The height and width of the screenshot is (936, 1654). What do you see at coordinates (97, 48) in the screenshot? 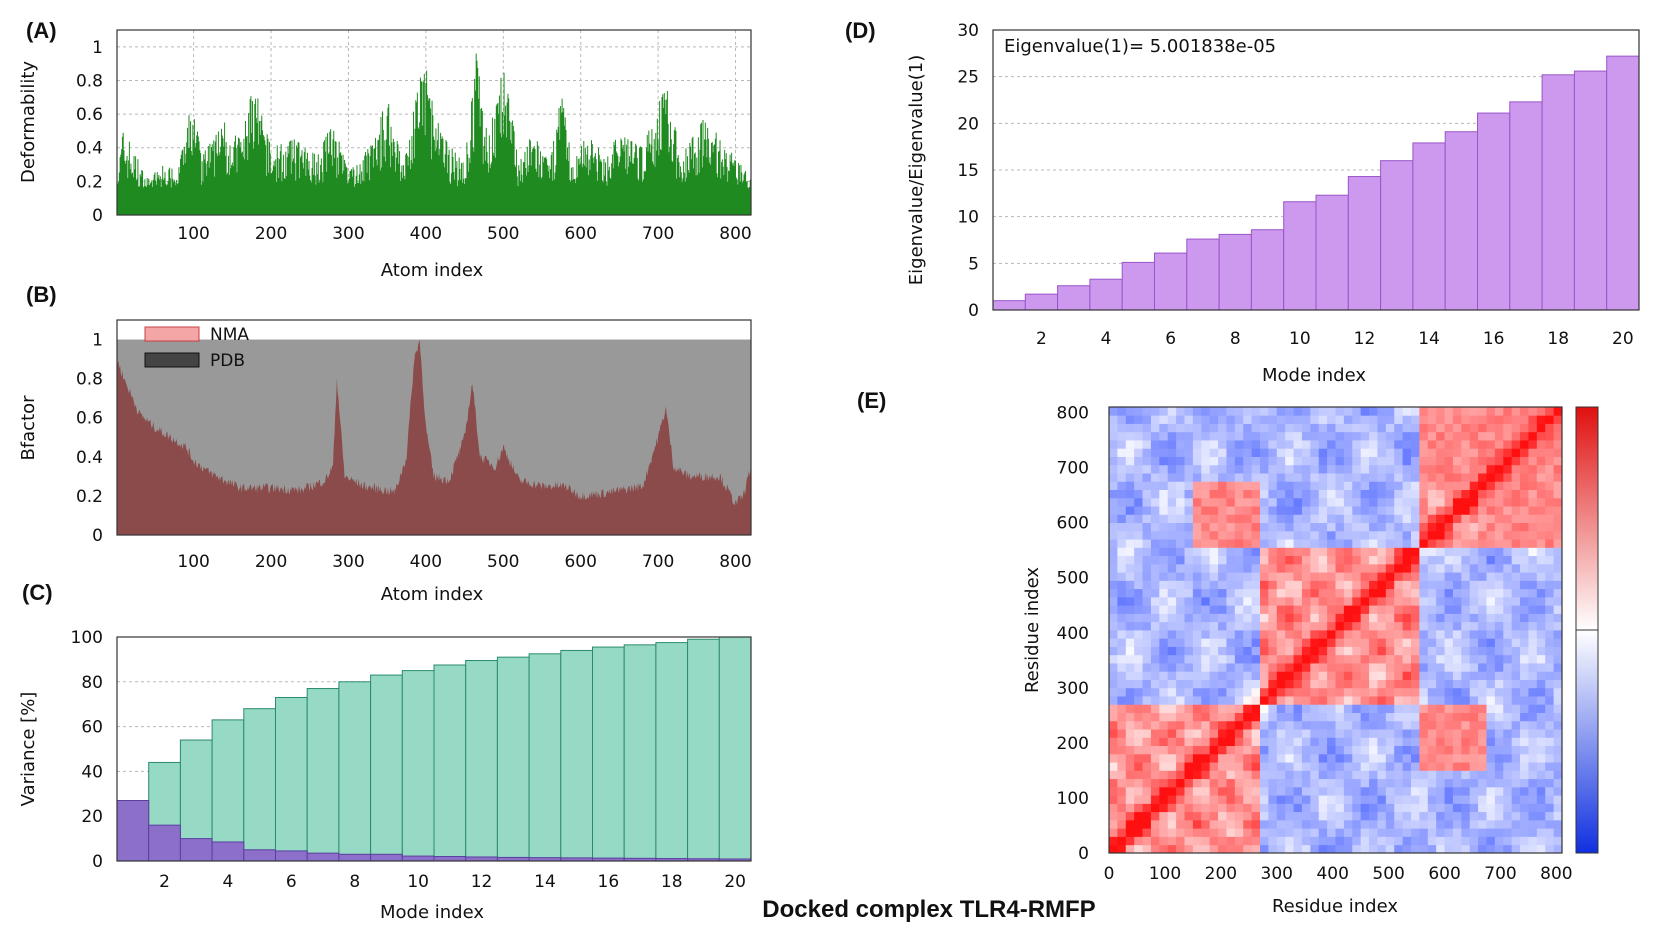
I see `y-tick-label: 1` at bounding box center [97, 48].